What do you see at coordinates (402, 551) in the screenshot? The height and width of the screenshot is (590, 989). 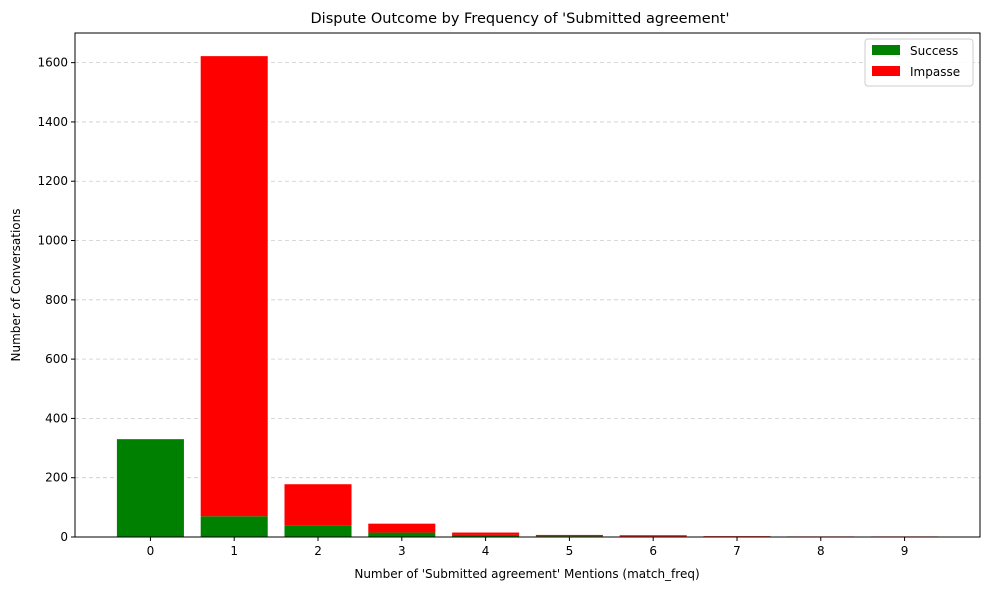 I see `x-tick-label: 3` at bounding box center [402, 551].